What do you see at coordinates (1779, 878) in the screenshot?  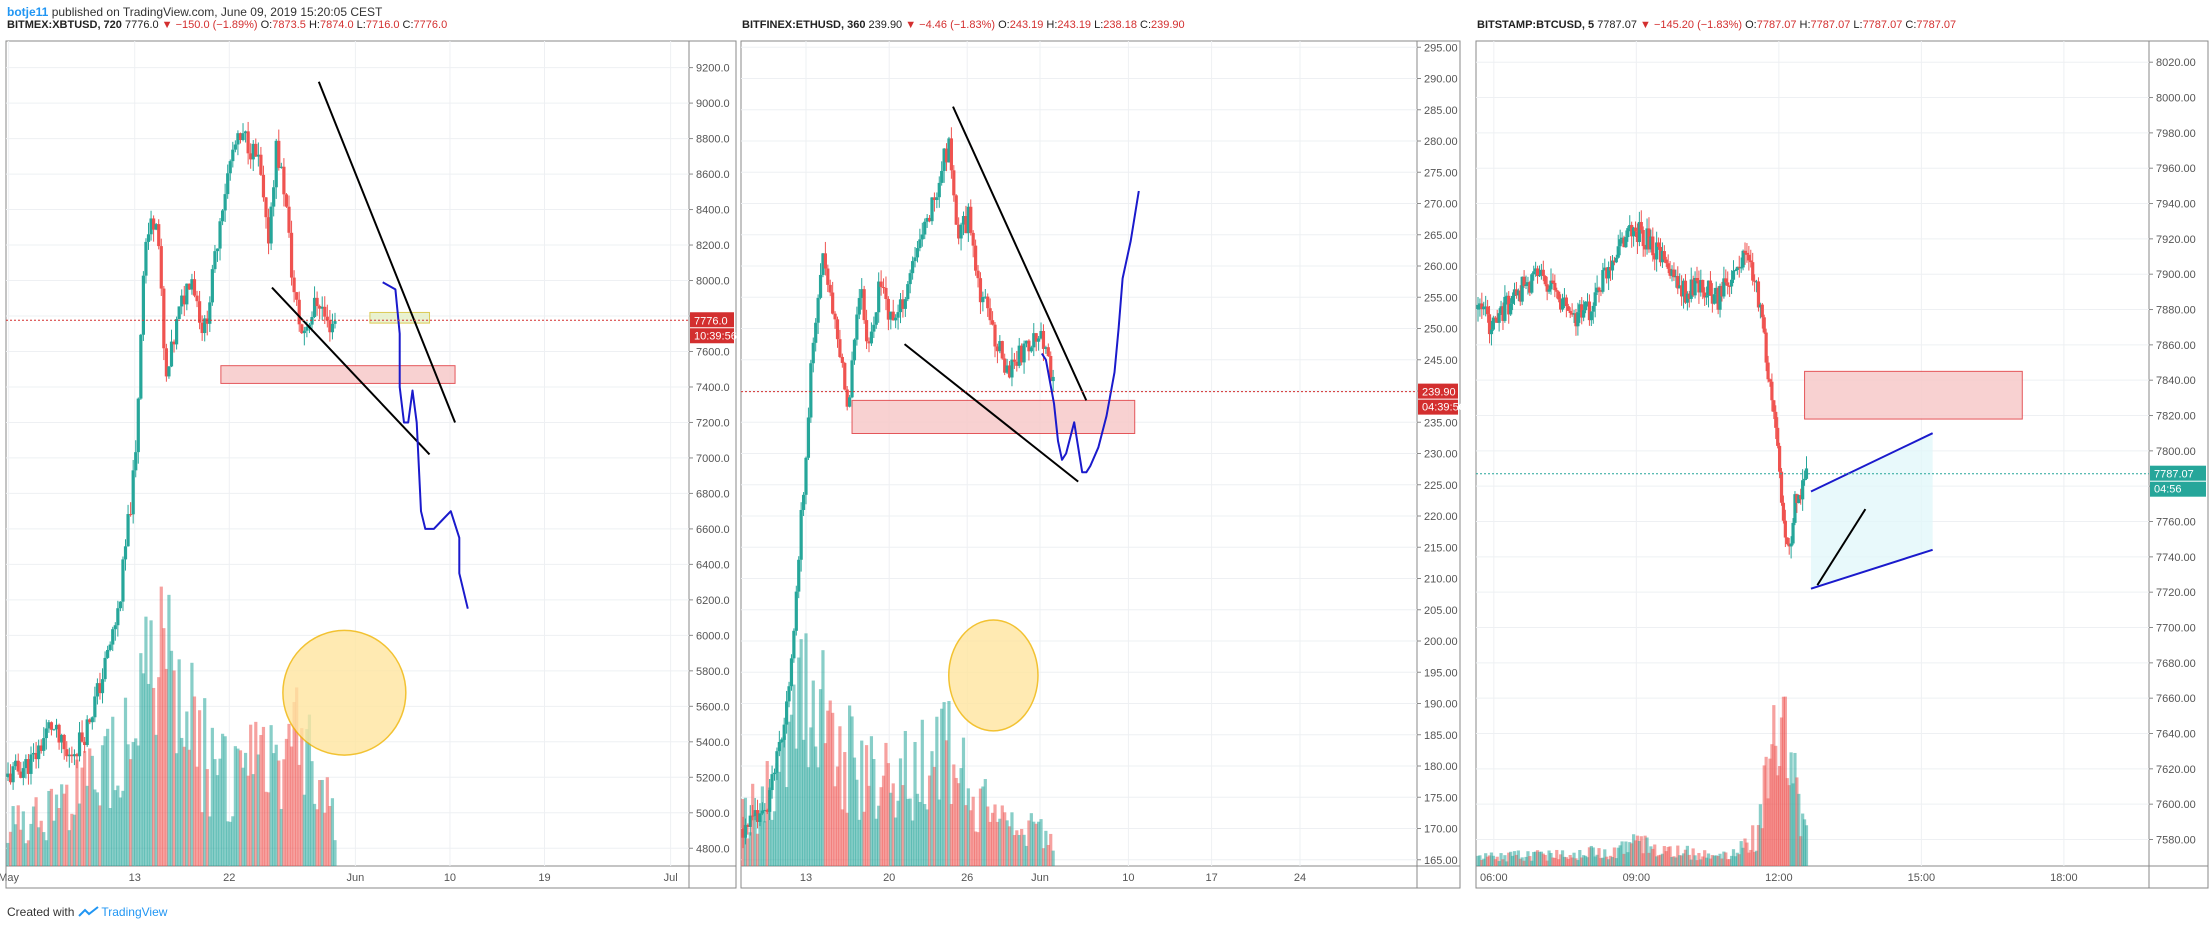 I see `x-tick-label: 12:00` at bounding box center [1779, 878].